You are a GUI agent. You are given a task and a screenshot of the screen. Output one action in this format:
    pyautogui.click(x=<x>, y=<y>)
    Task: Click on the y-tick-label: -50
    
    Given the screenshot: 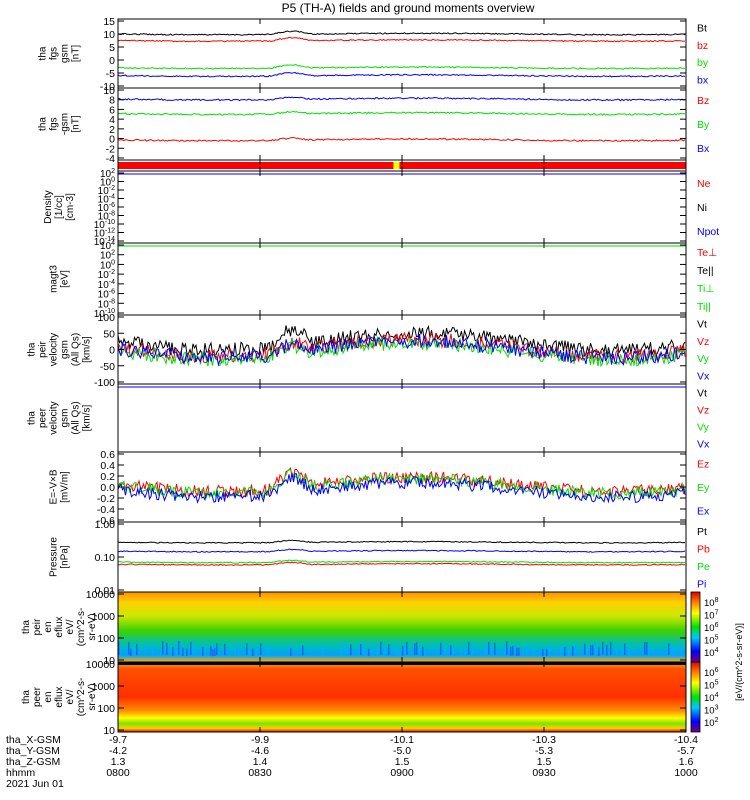 What is the action you would take?
    pyautogui.click(x=107, y=367)
    